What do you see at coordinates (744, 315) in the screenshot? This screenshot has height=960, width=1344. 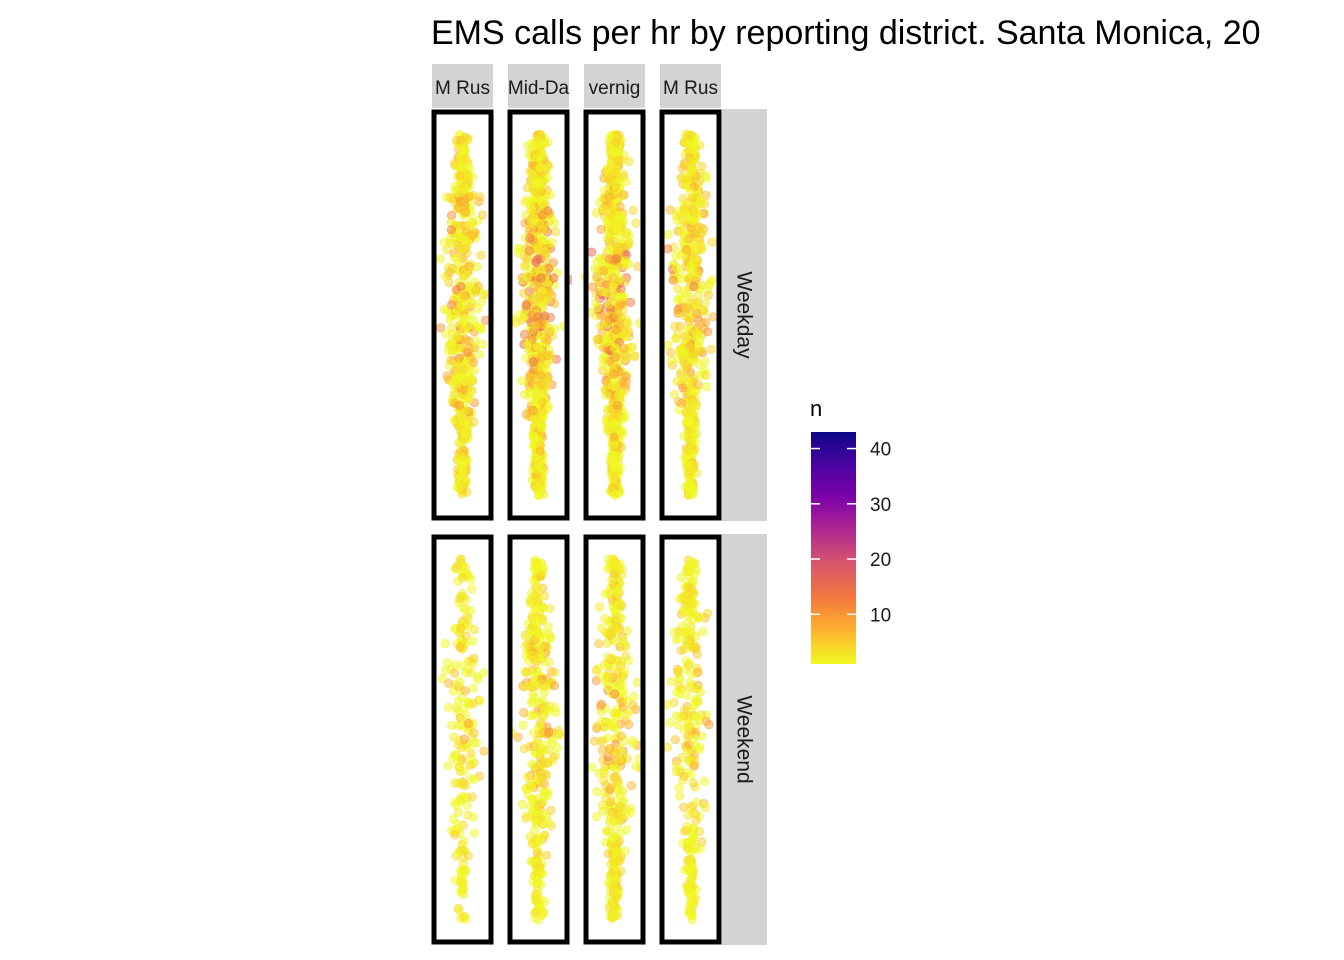 I see `facet-strip-row: Weekday` at bounding box center [744, 315].